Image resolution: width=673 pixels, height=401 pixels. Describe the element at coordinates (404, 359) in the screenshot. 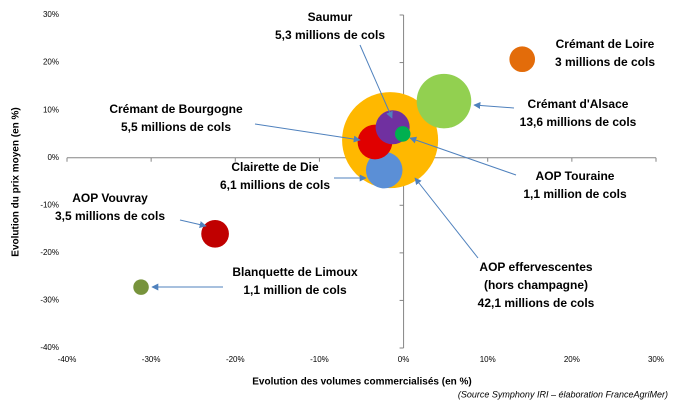

I see `x-tick-label: 0%` at that location.